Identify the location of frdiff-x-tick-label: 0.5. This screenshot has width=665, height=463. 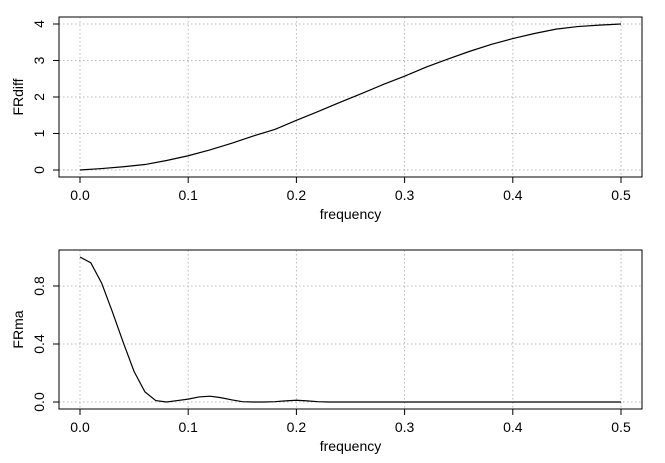
(621, 195).